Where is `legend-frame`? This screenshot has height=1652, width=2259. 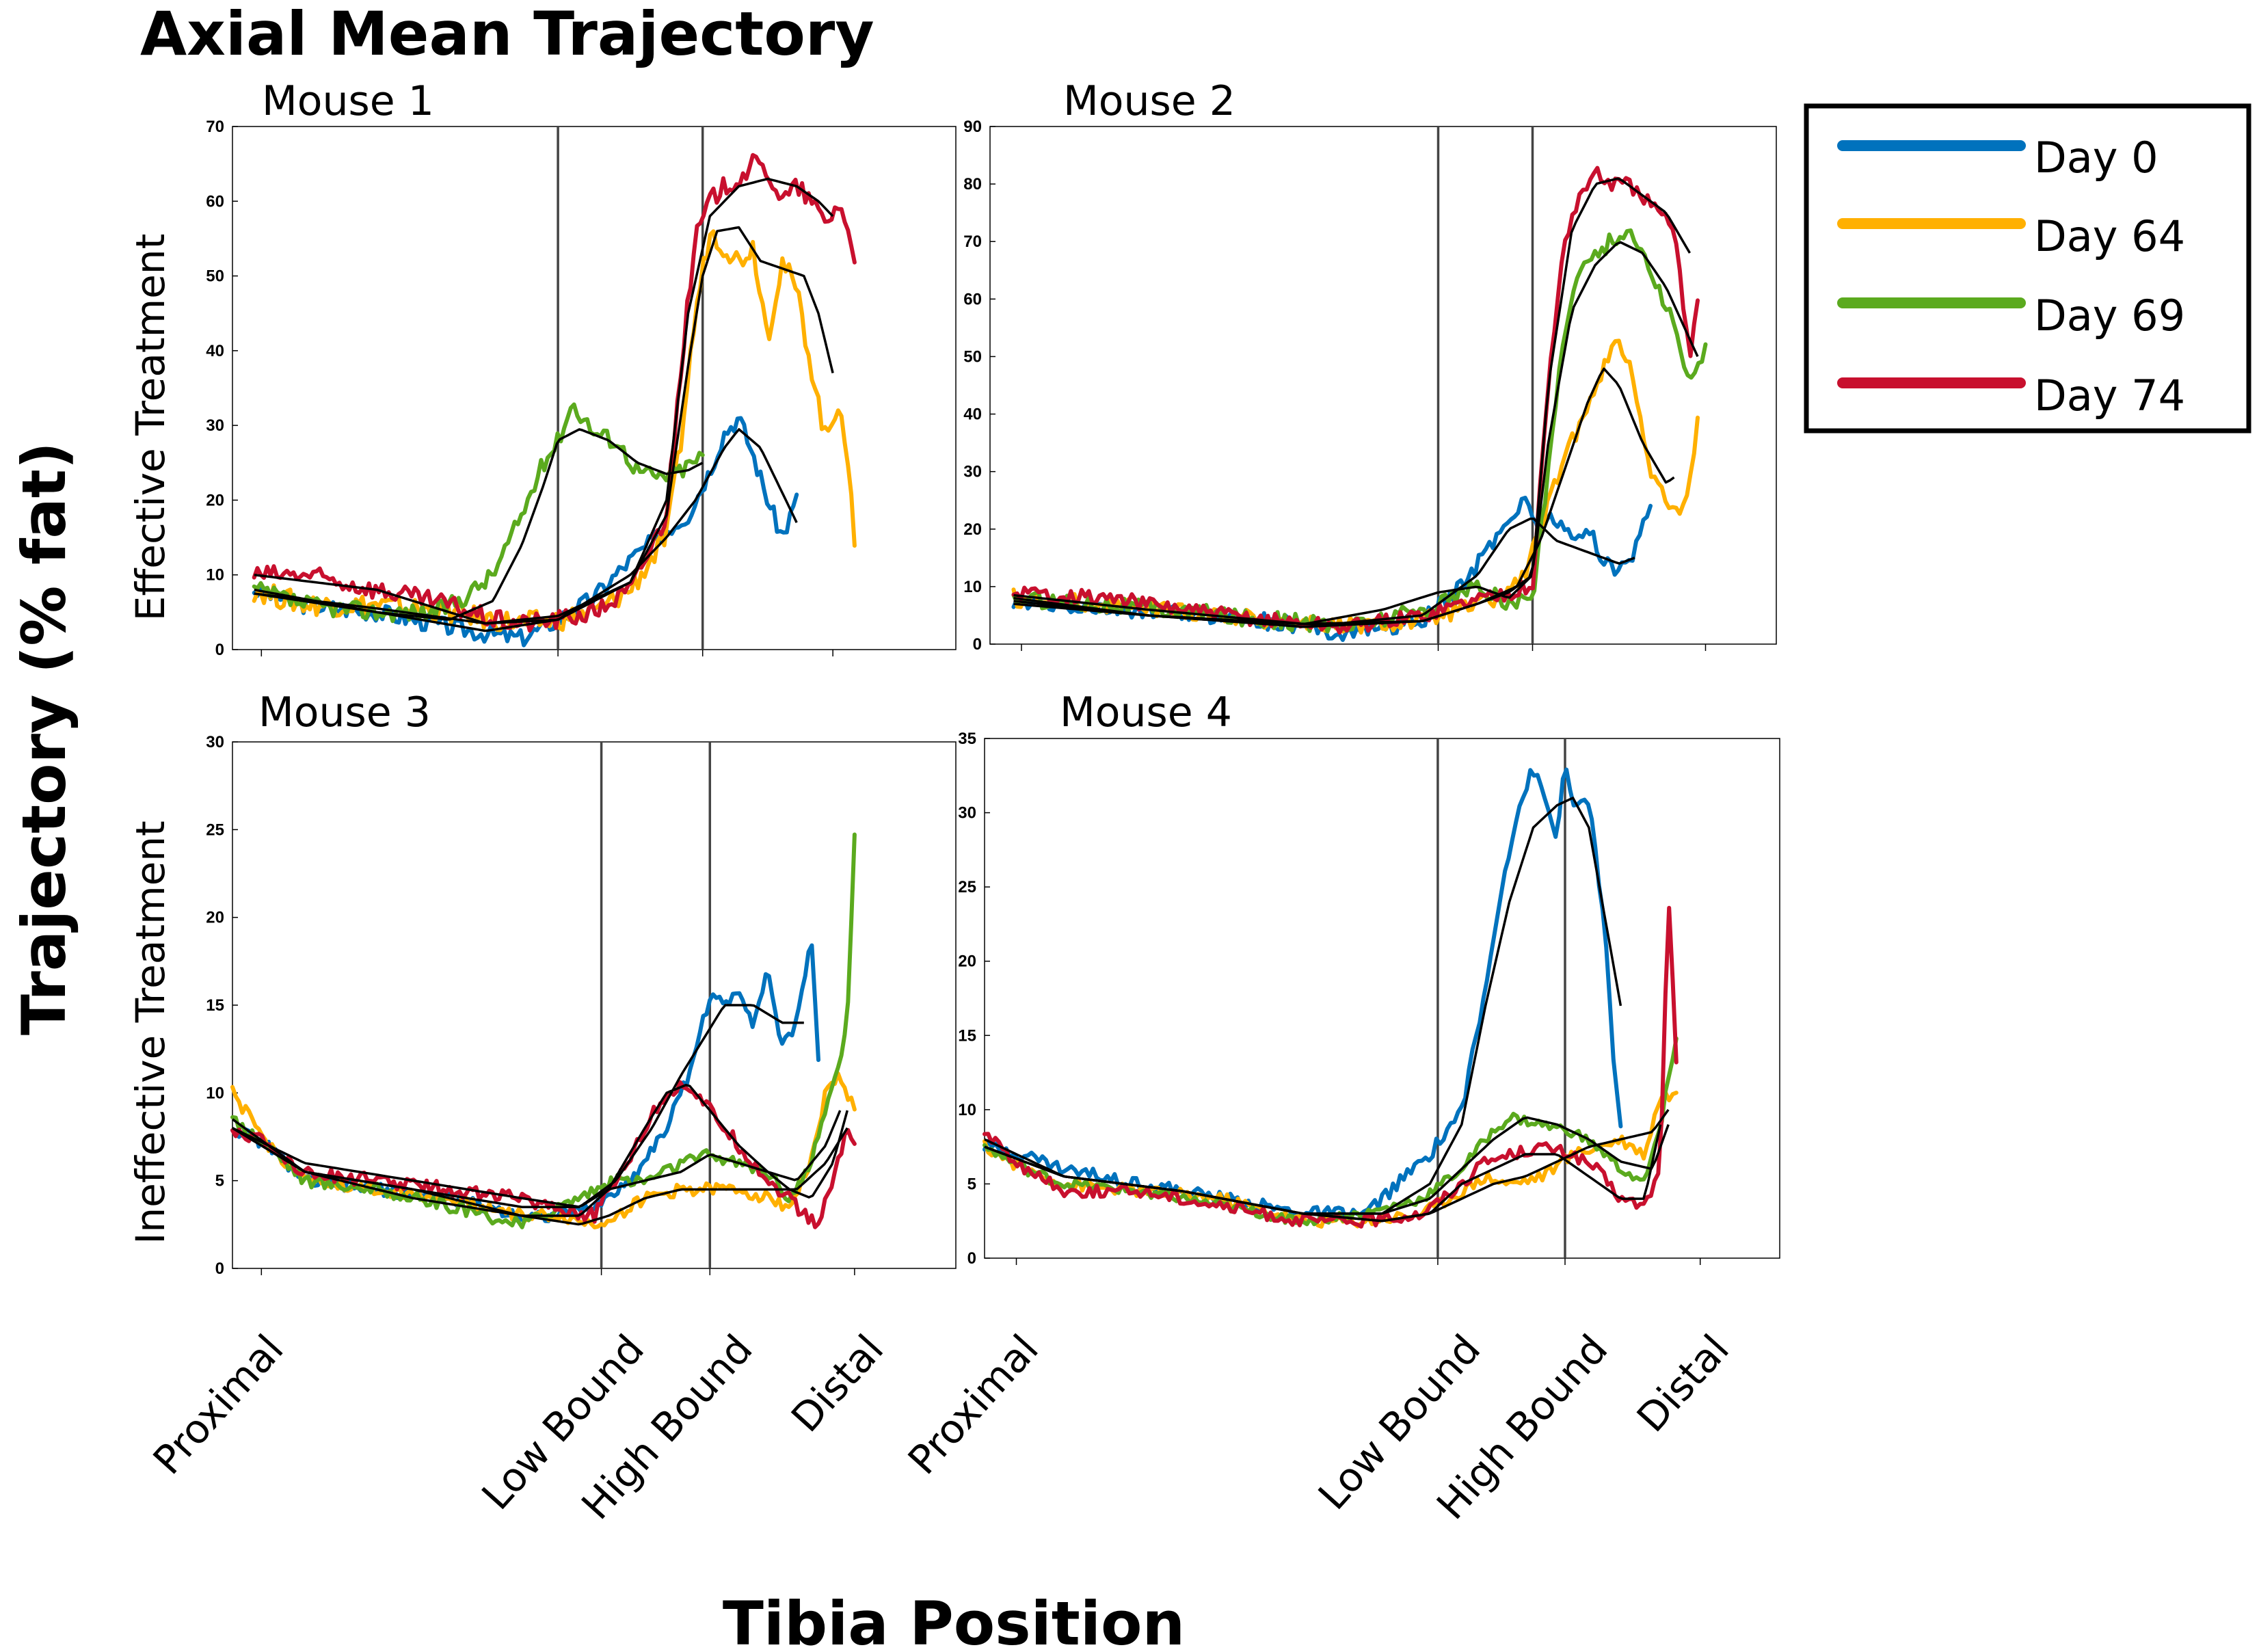 legend-frame is located at coordinates (2028, 268).